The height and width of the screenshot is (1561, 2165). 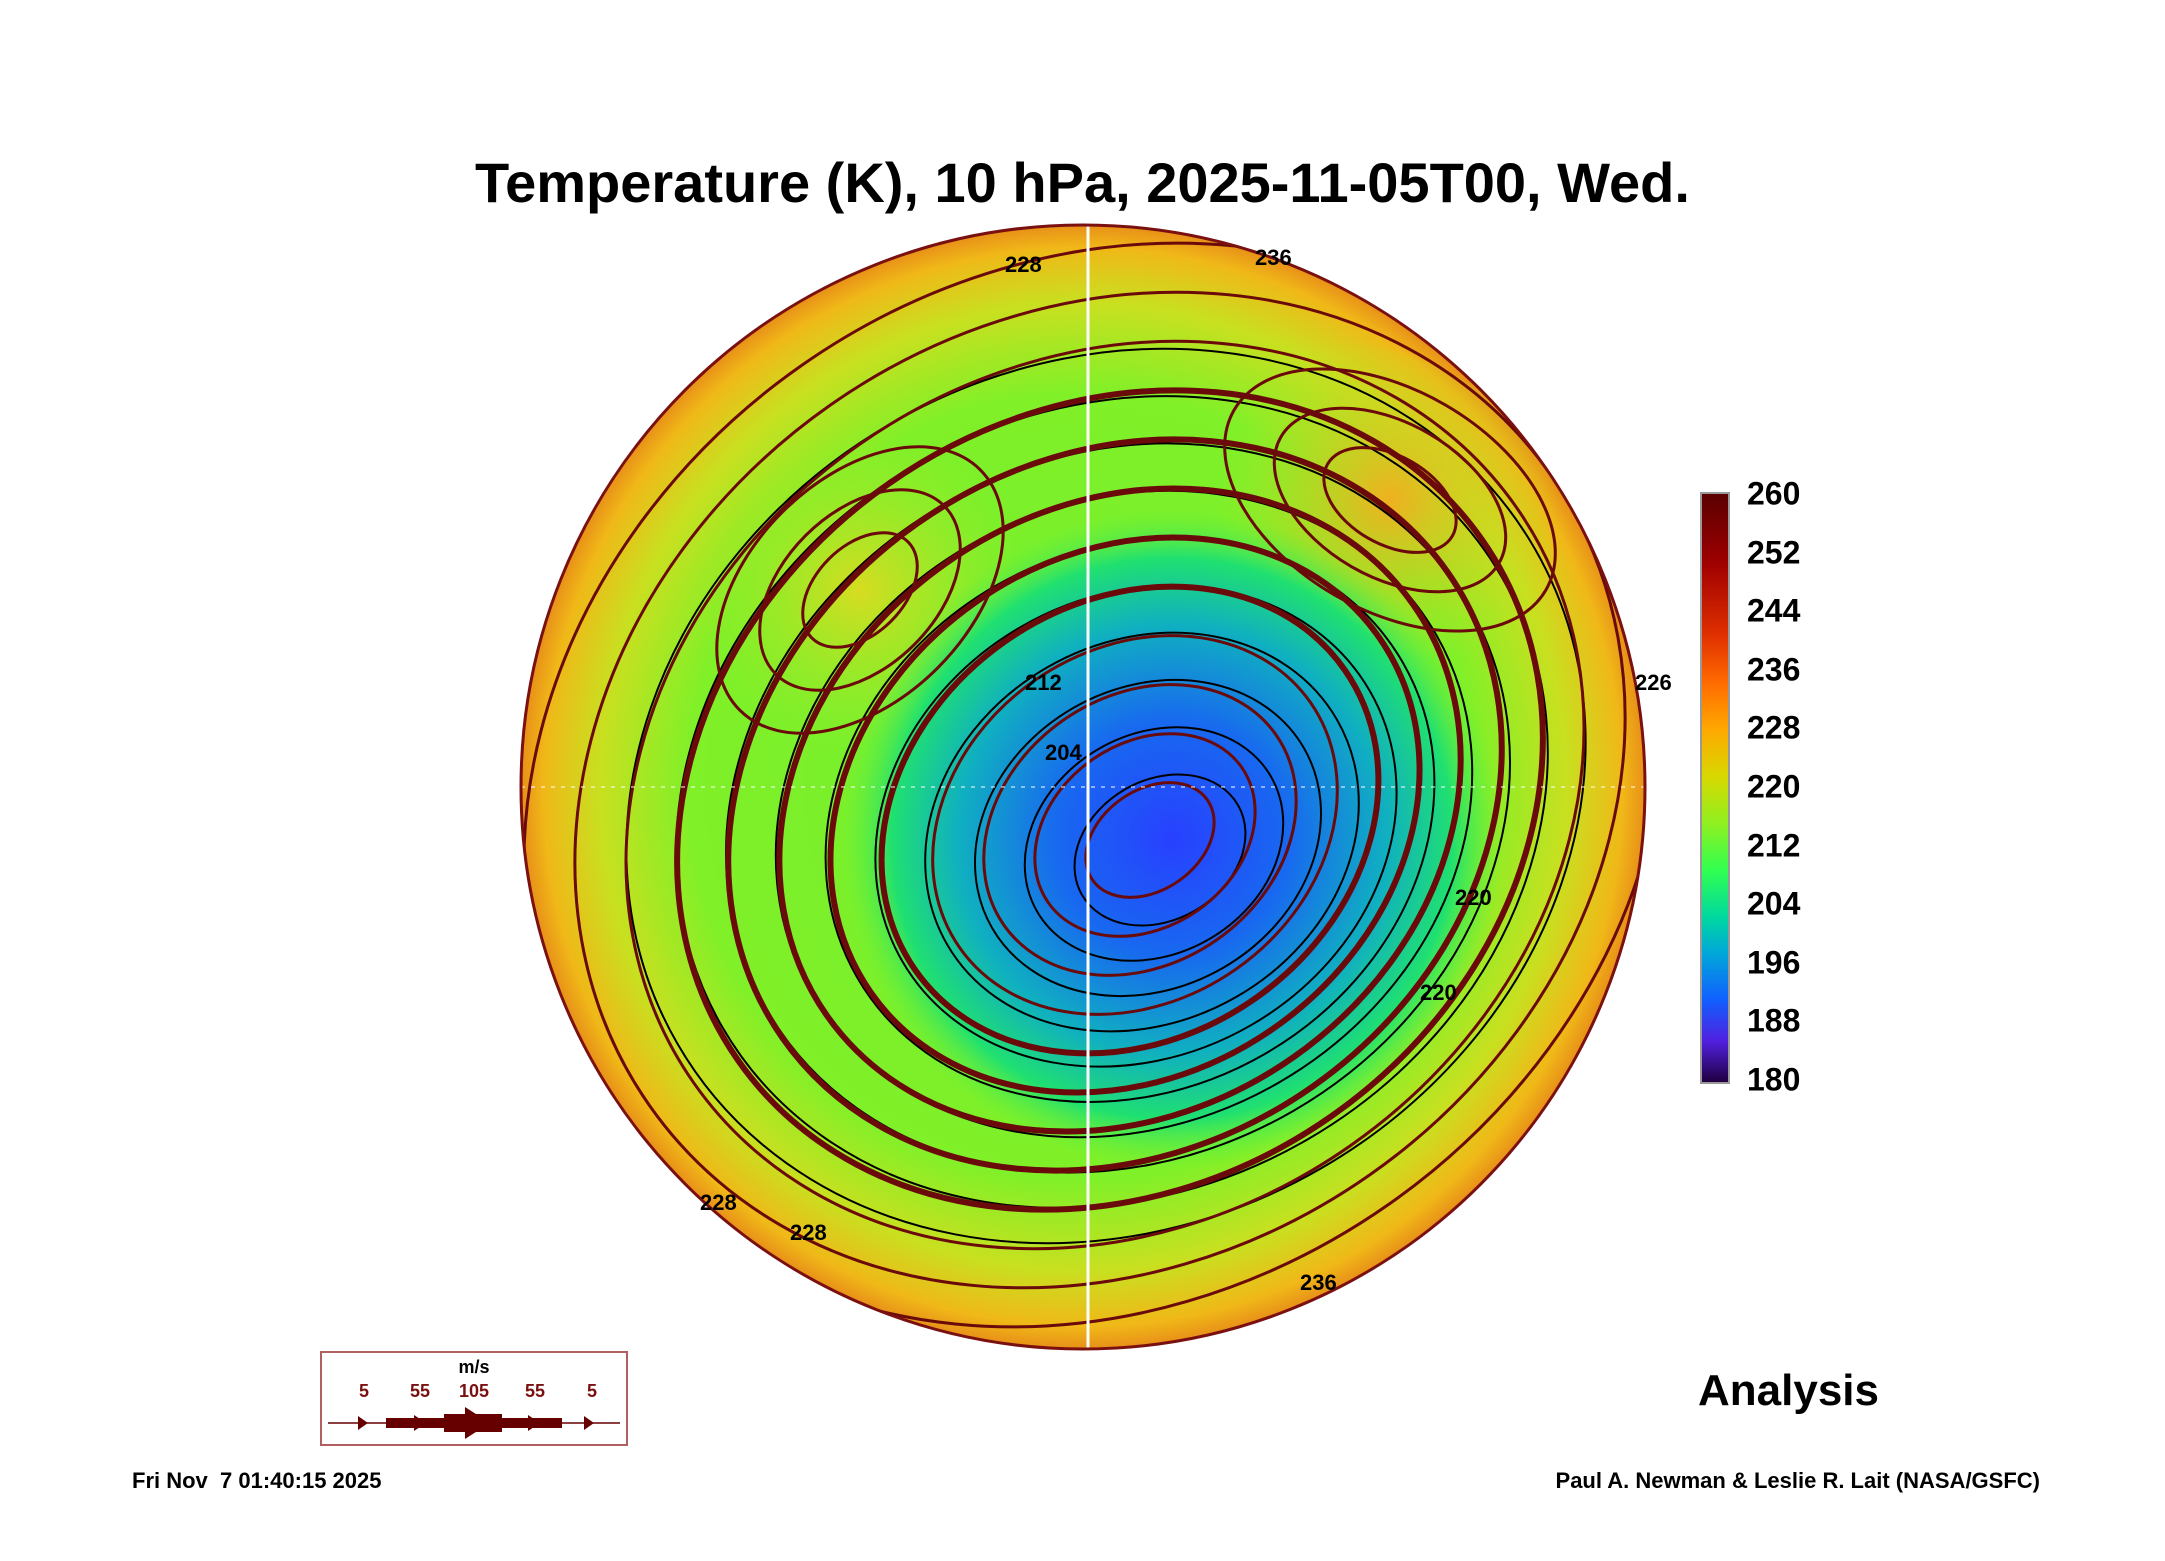 I want to click on colorbar-tick-label: 196, so click(x=1774, y=962).